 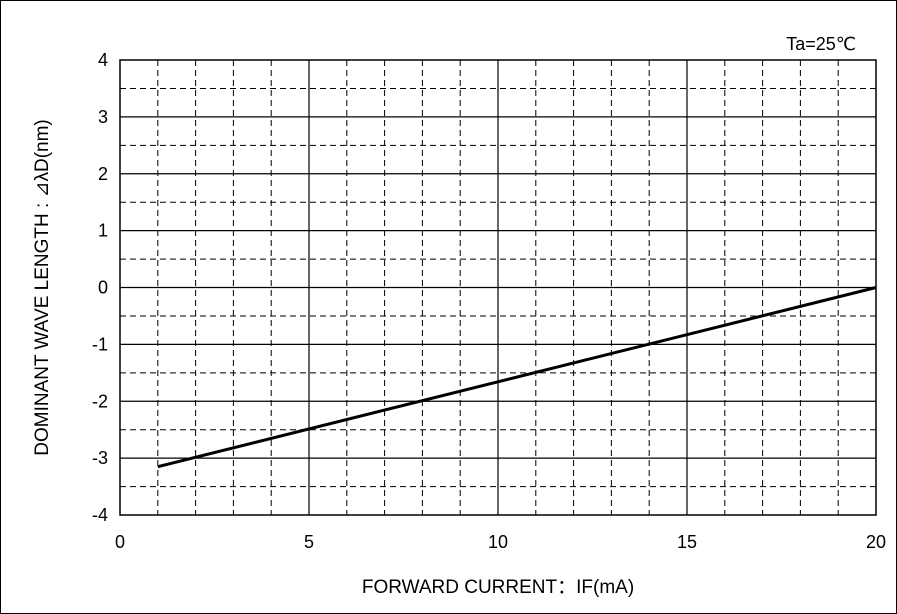 What do you see at coordinates (103, 288) in the screenshot?
I see `y-tick-label: 0` at bounding box center [103, 288].